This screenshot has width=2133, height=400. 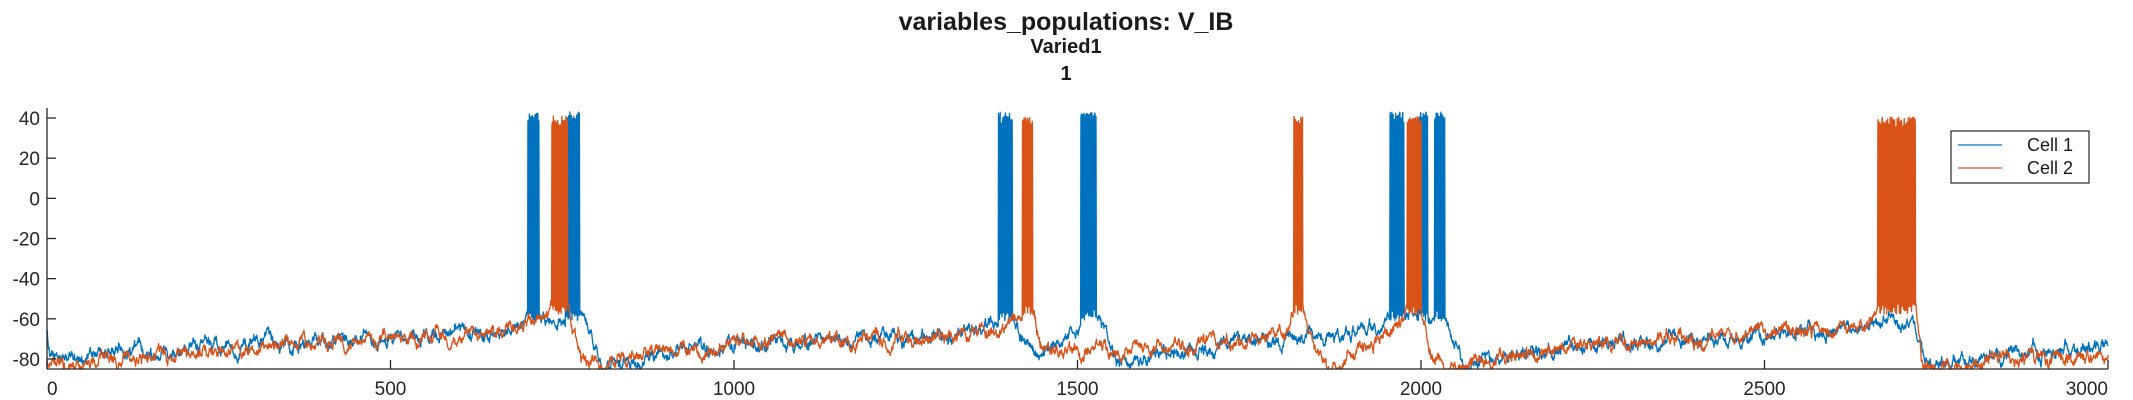 What do you see at coordinates (734, 389) in the screenshot?
I see `x-tick-label: 1000` at bounding box center [734, 389].